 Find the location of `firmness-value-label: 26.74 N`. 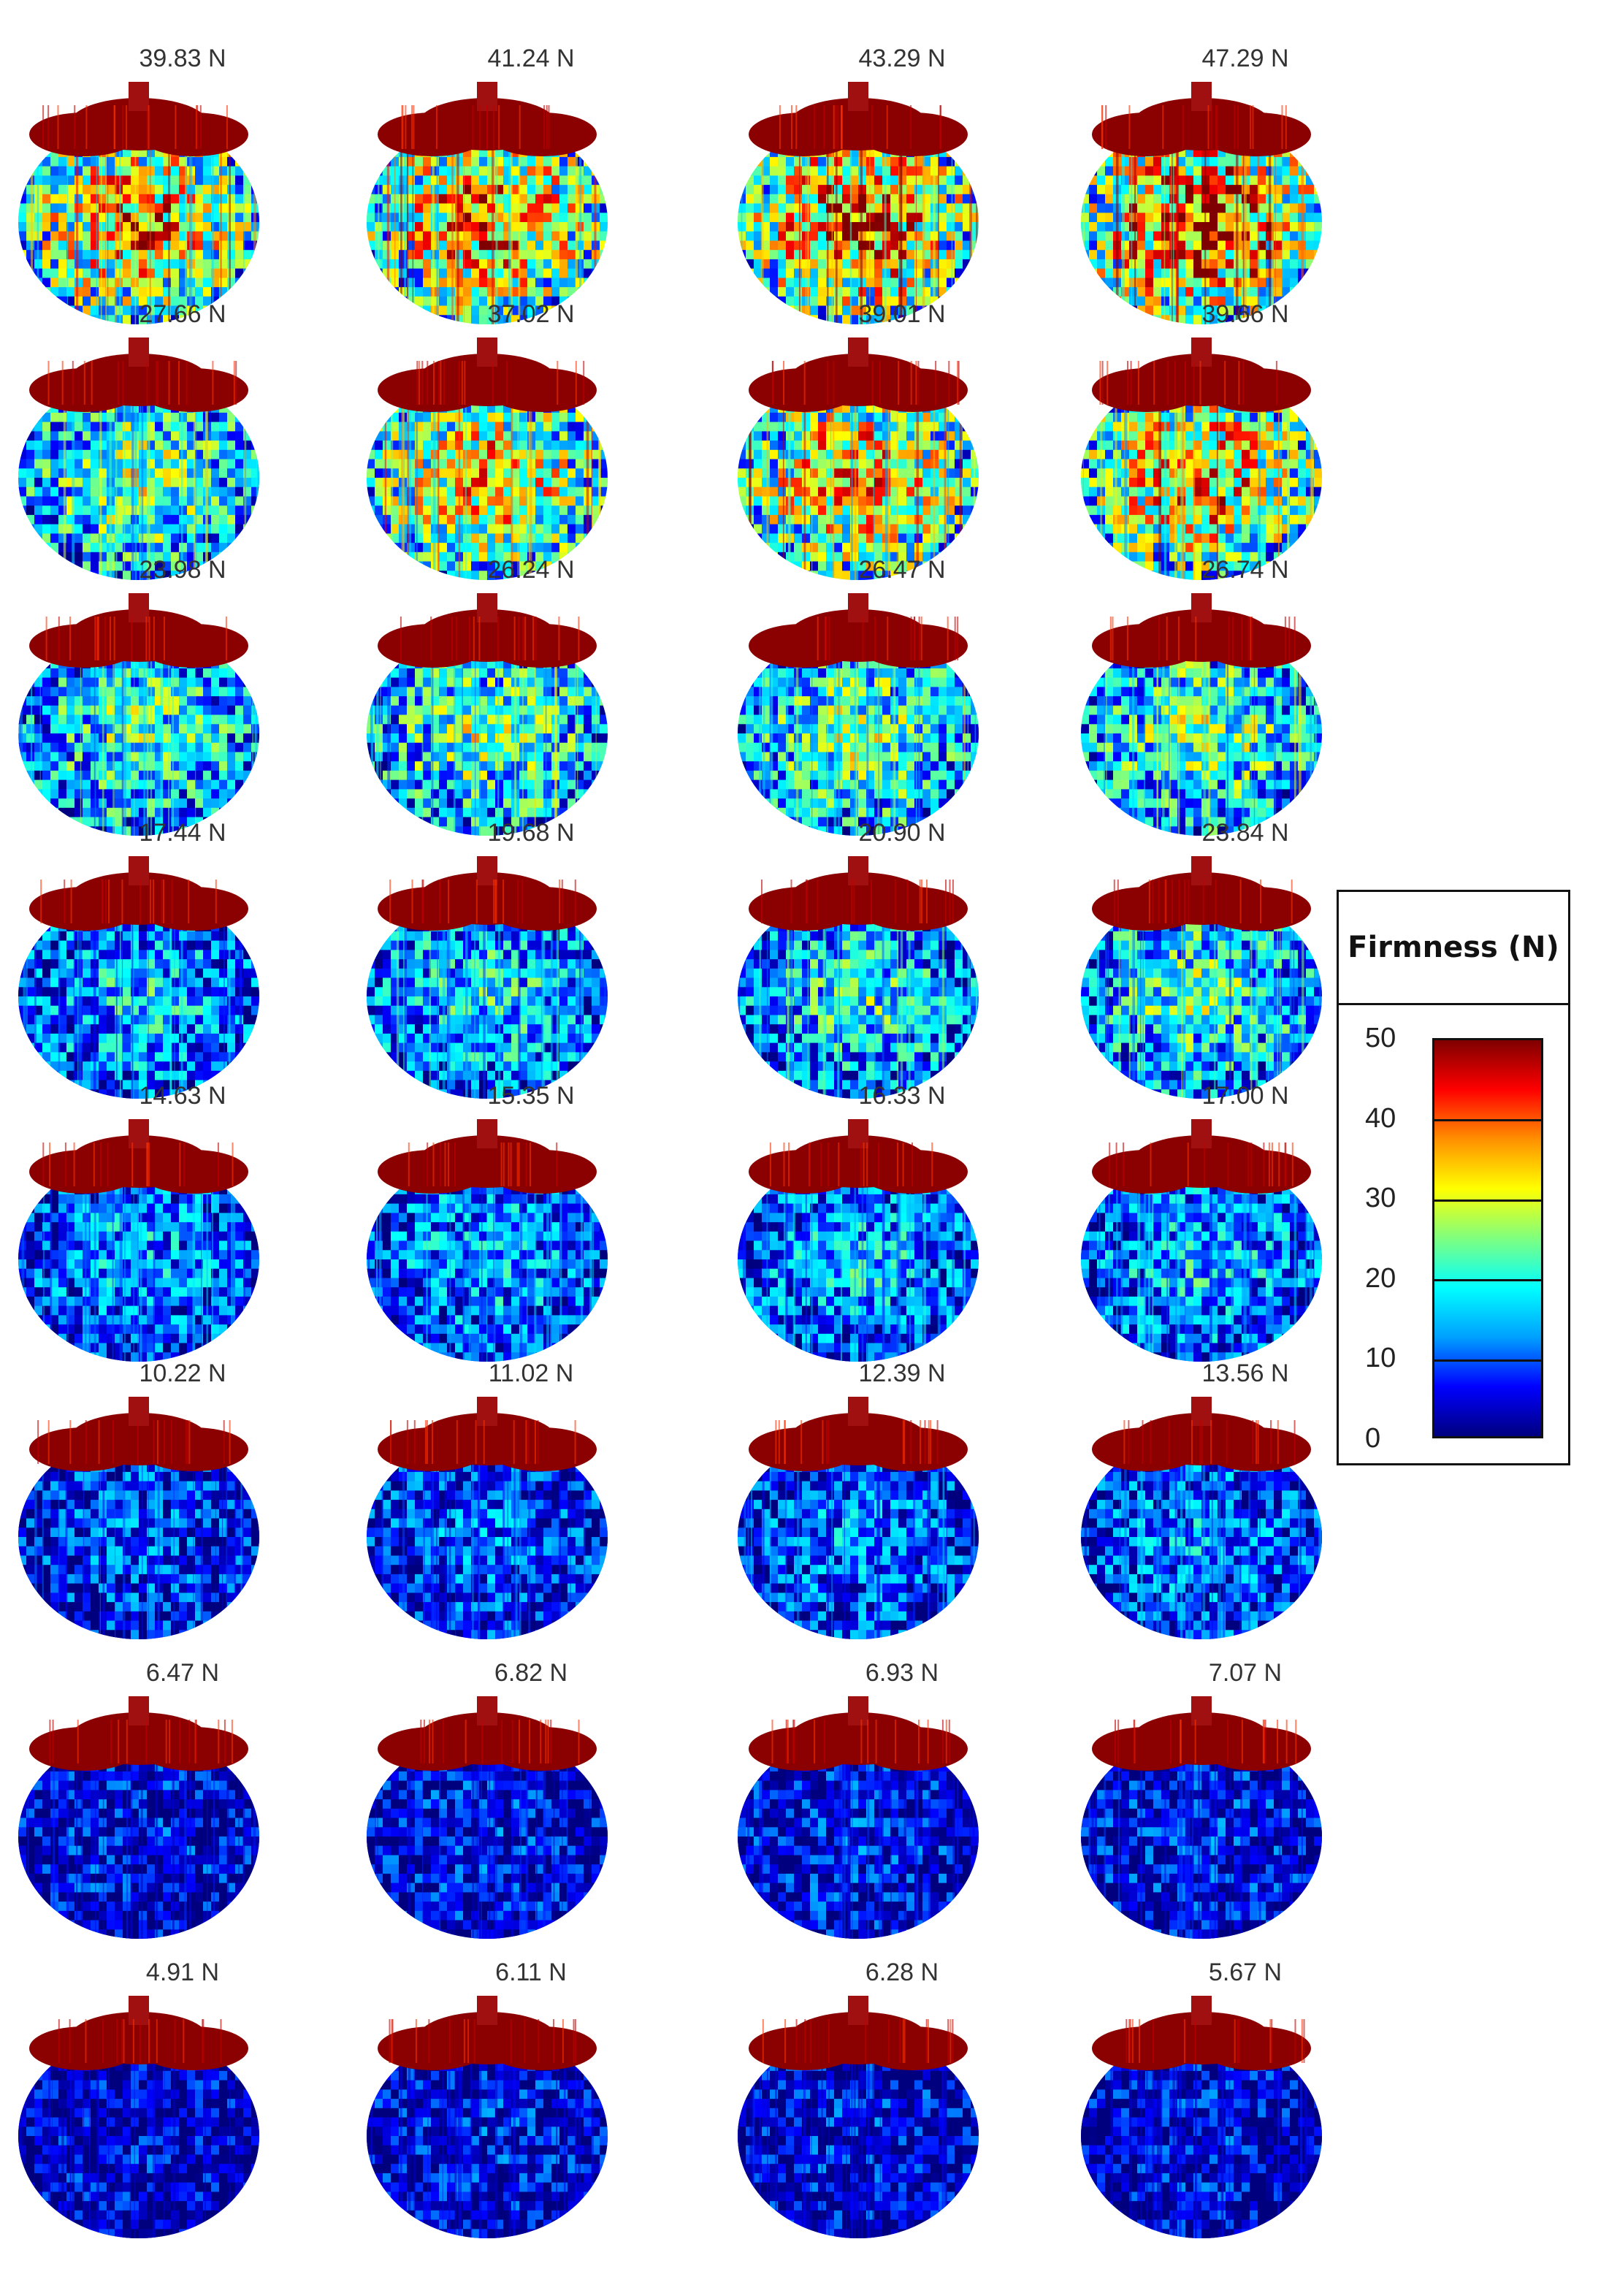

firmness-value-label: 26.74 N is located at coordinates (1245, 570).